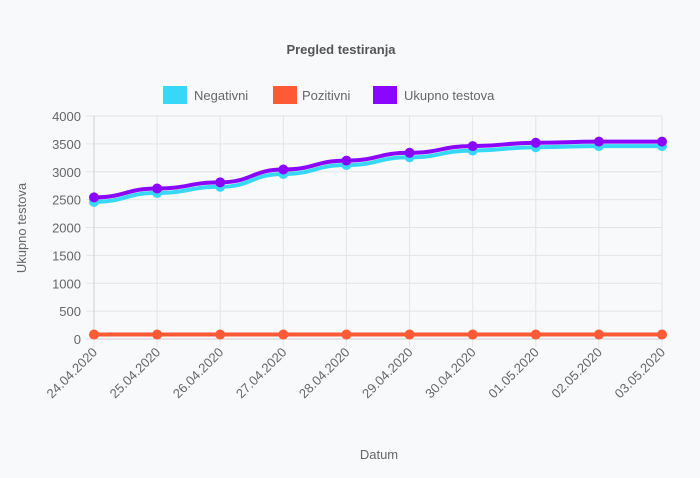  Describe the element at coordinates (378, 334) in the screenshot. I see `series-pozitivni` at that location.